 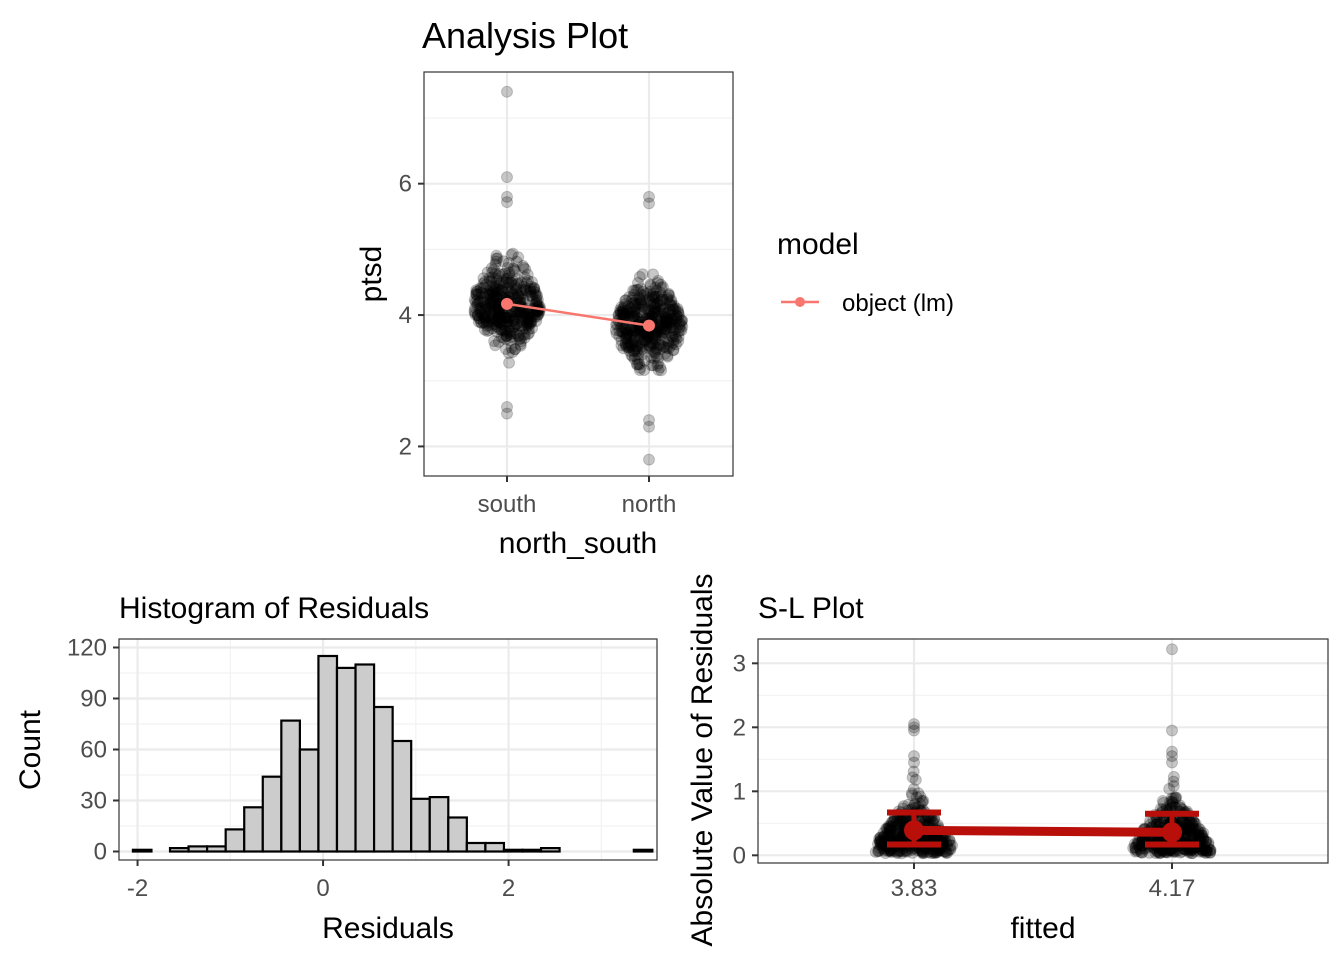 What do you see at coordinates (93, 750) in the screenshot?
I see `histogram-y-tick-label: 60` at bounding box center [93, 750].